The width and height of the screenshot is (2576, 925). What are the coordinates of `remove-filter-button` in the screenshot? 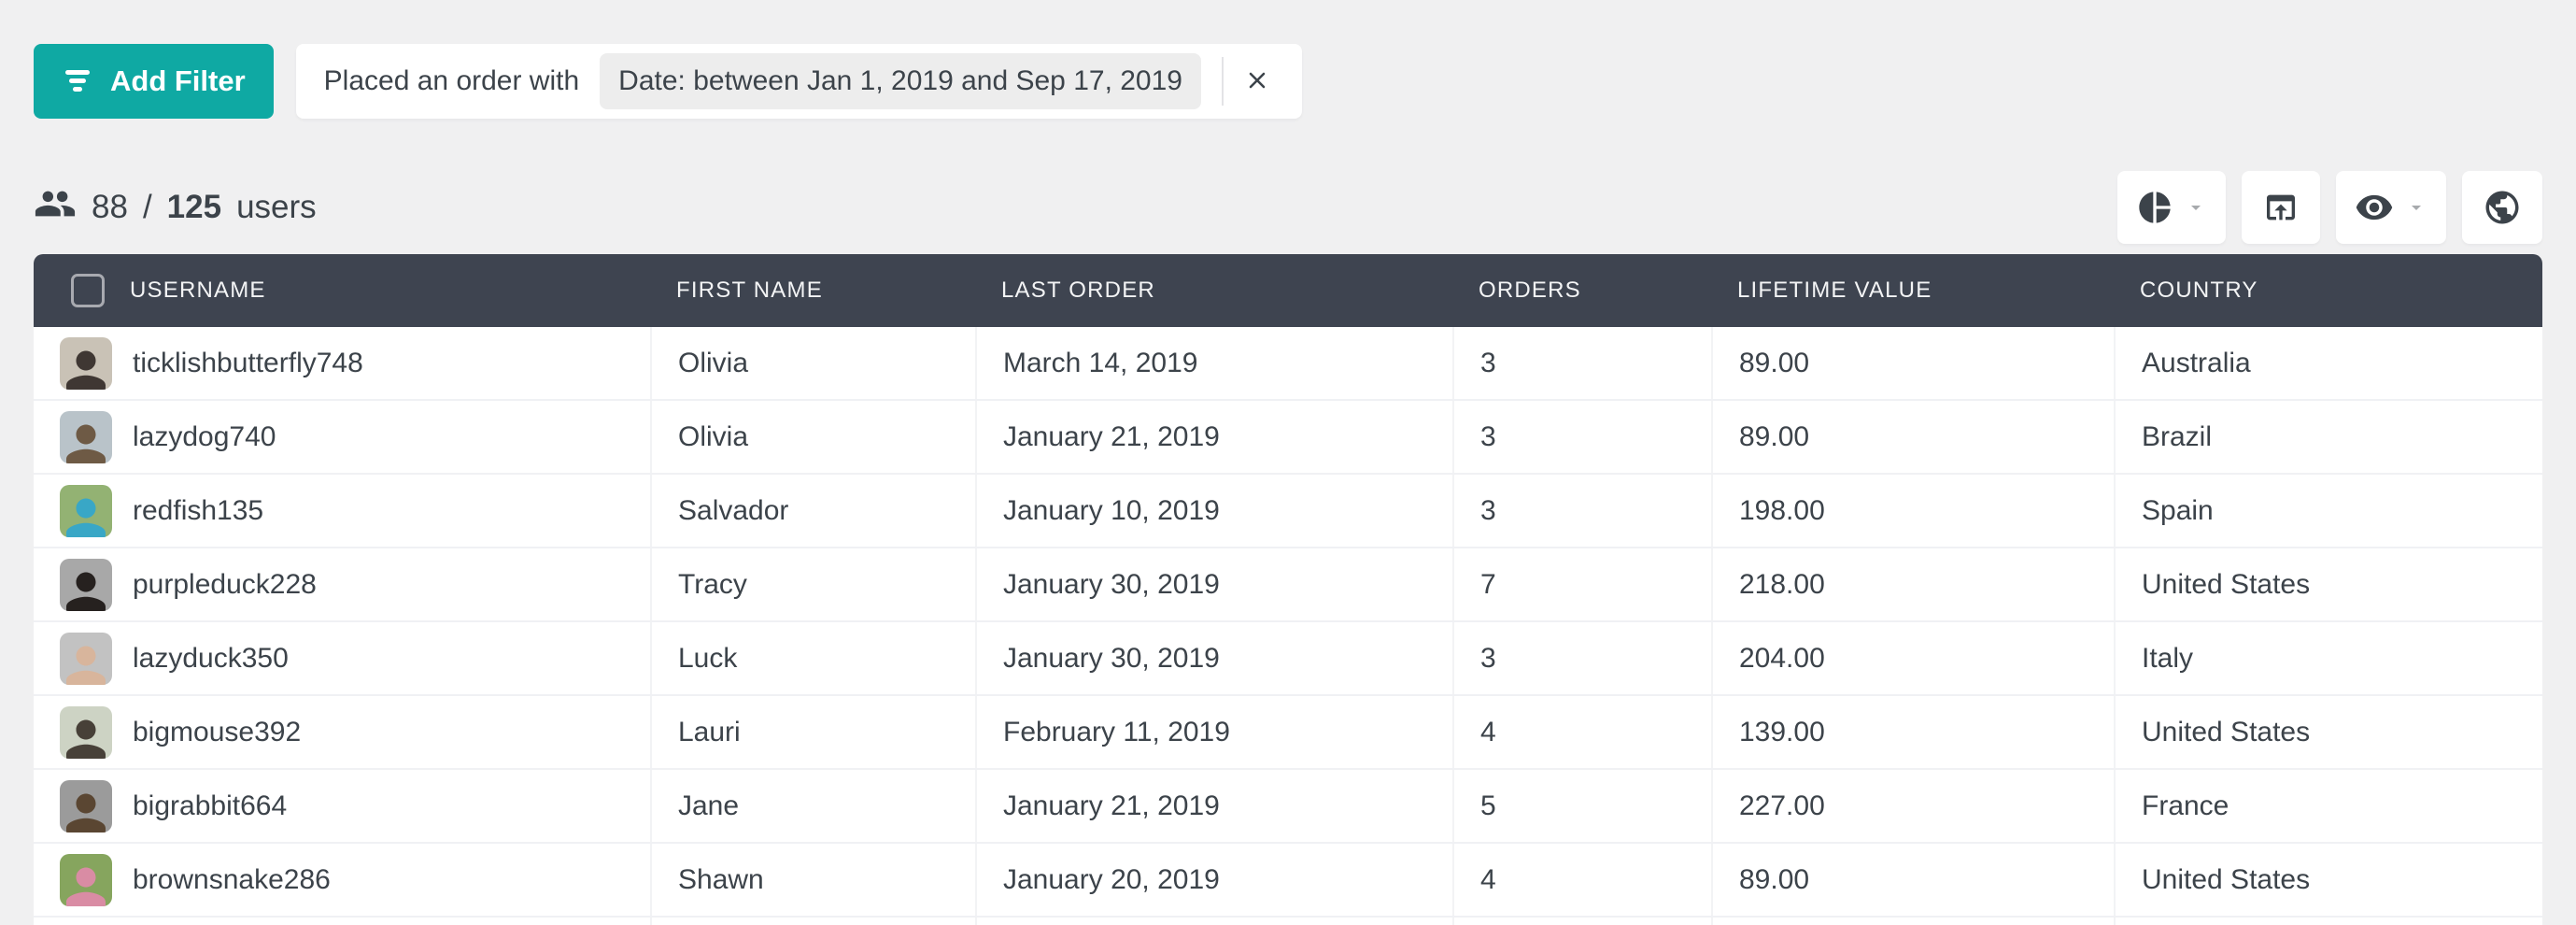 It's located at (1257, 81).